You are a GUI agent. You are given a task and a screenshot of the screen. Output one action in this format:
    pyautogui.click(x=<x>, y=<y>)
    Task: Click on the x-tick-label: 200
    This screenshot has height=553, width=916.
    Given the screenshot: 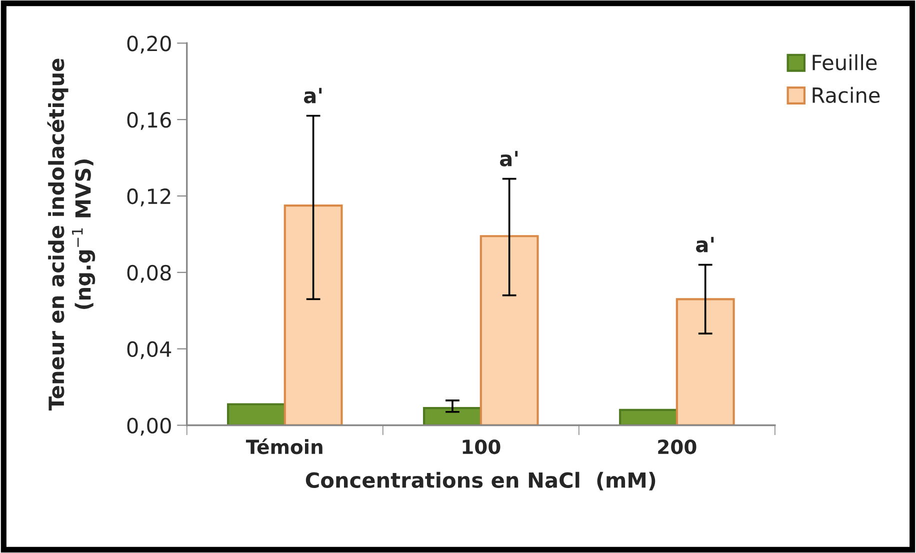 What is the action you would take?
    pyautogui.click(x=677, y=446)
    